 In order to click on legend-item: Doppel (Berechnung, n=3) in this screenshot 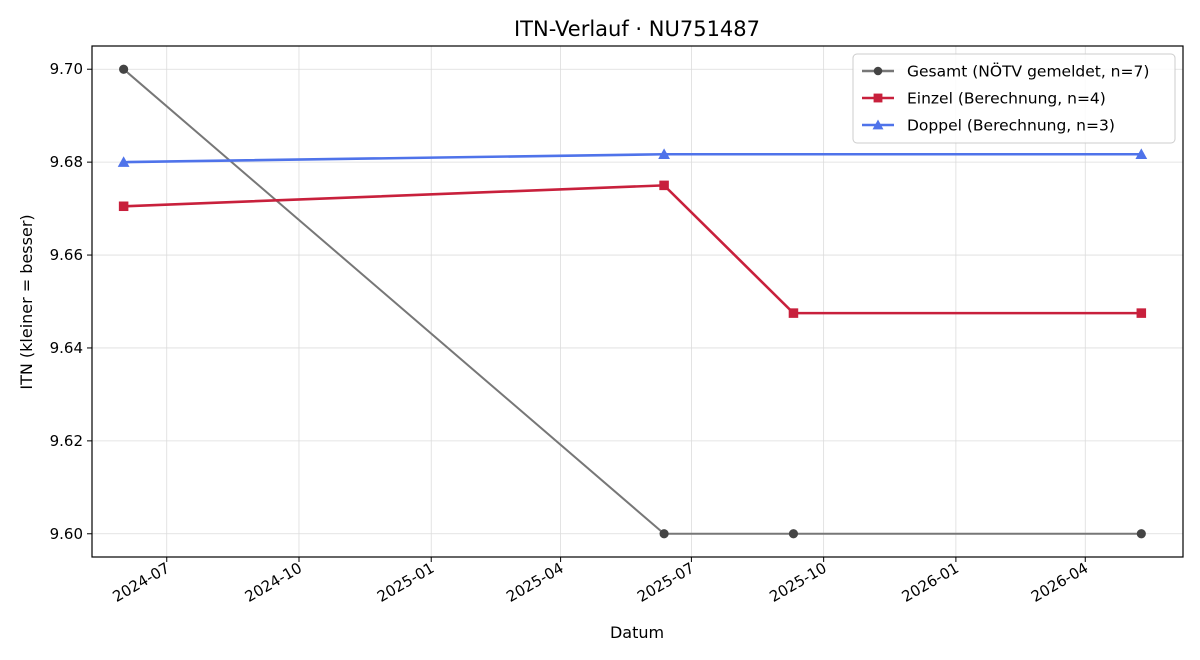, I will do `click(988, 126)`.